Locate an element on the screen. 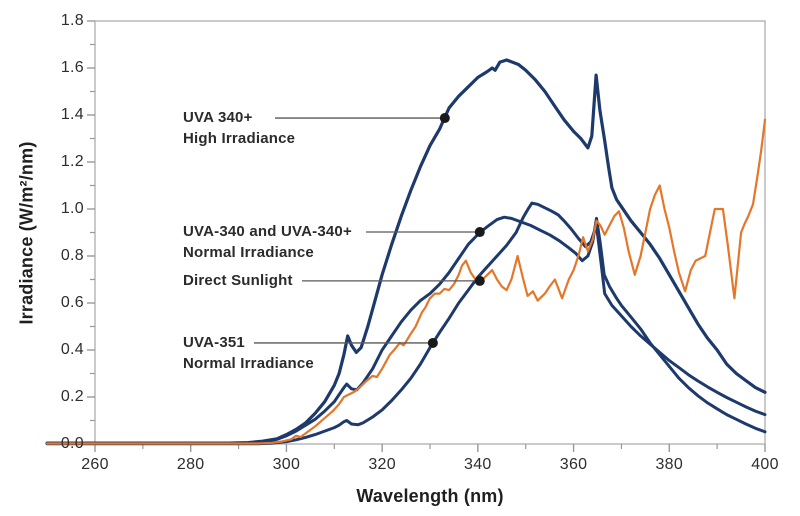 The image size is (800, 516). x-tick-label: 260 is located at coordinates (95, 464).